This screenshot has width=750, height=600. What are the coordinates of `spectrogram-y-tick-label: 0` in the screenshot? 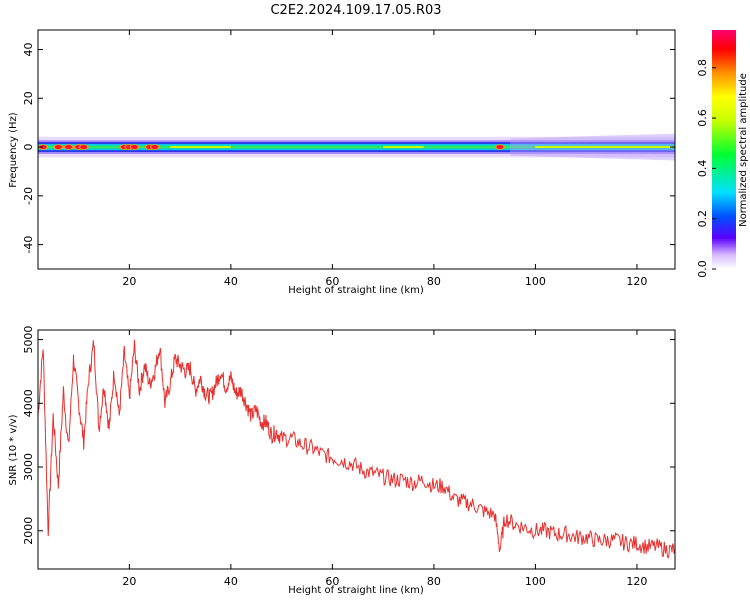 It's located at (28, 147).